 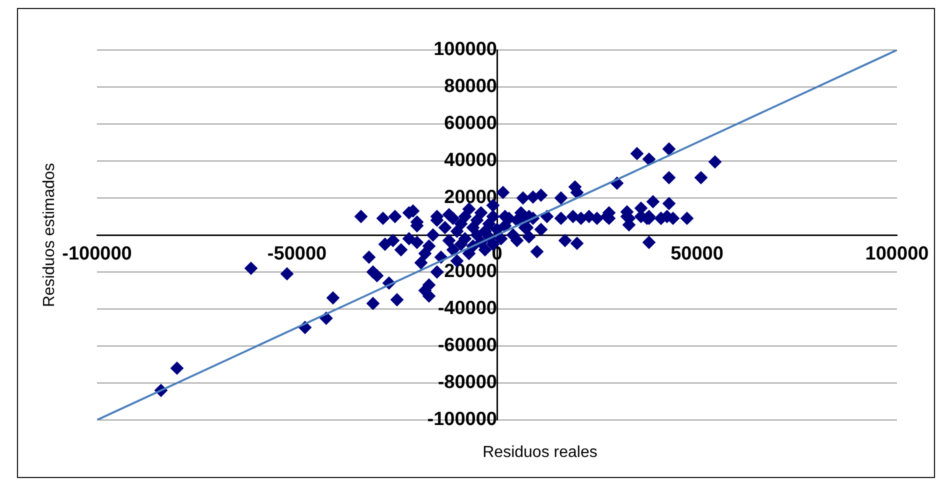 What do you see at coordinates (897, 254) in the screenshot?
I see `x-tick-label: 100000` at bounding box center [897, 254].